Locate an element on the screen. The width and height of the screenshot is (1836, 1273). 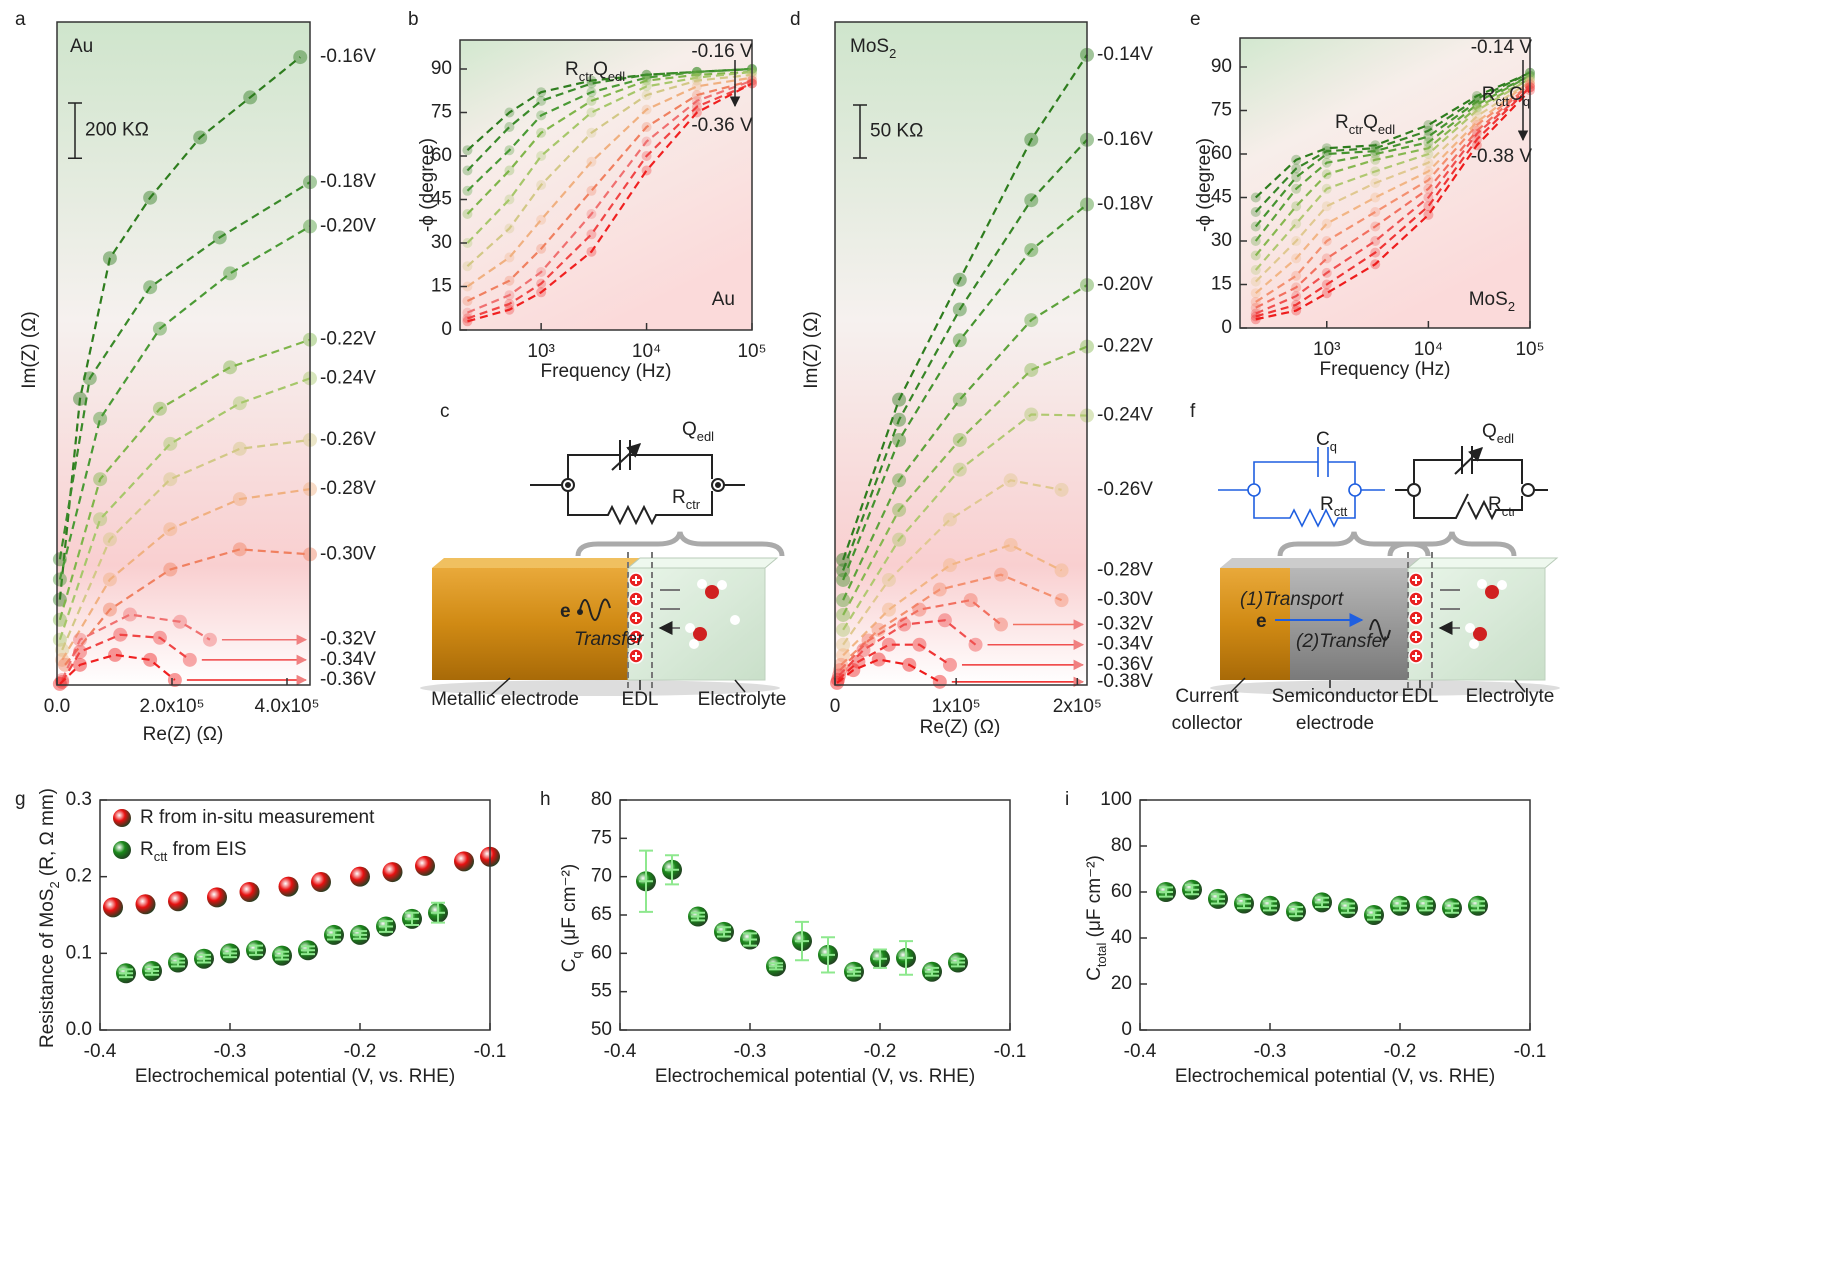
series-label: -0.14V is located at coordinates (1125, 54).